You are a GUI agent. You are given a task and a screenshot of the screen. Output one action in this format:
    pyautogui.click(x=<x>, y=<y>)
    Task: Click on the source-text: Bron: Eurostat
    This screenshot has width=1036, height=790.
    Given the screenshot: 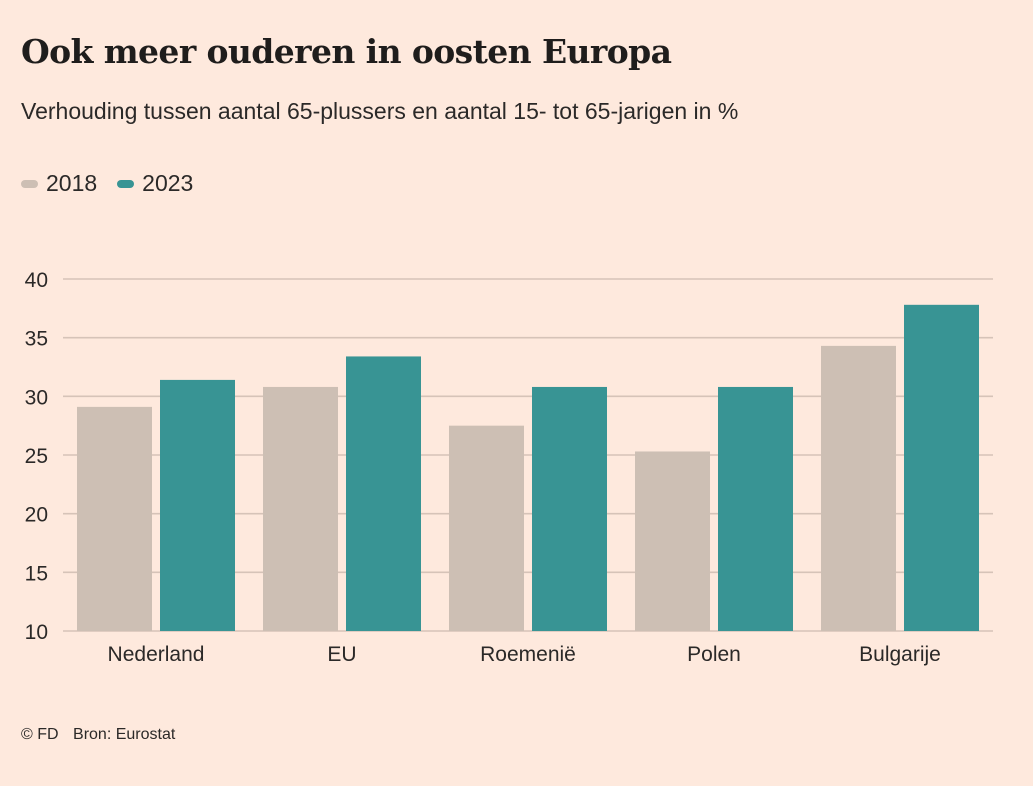 What is the action you would take?
    pyautogui.click(x=124, y=734)
    